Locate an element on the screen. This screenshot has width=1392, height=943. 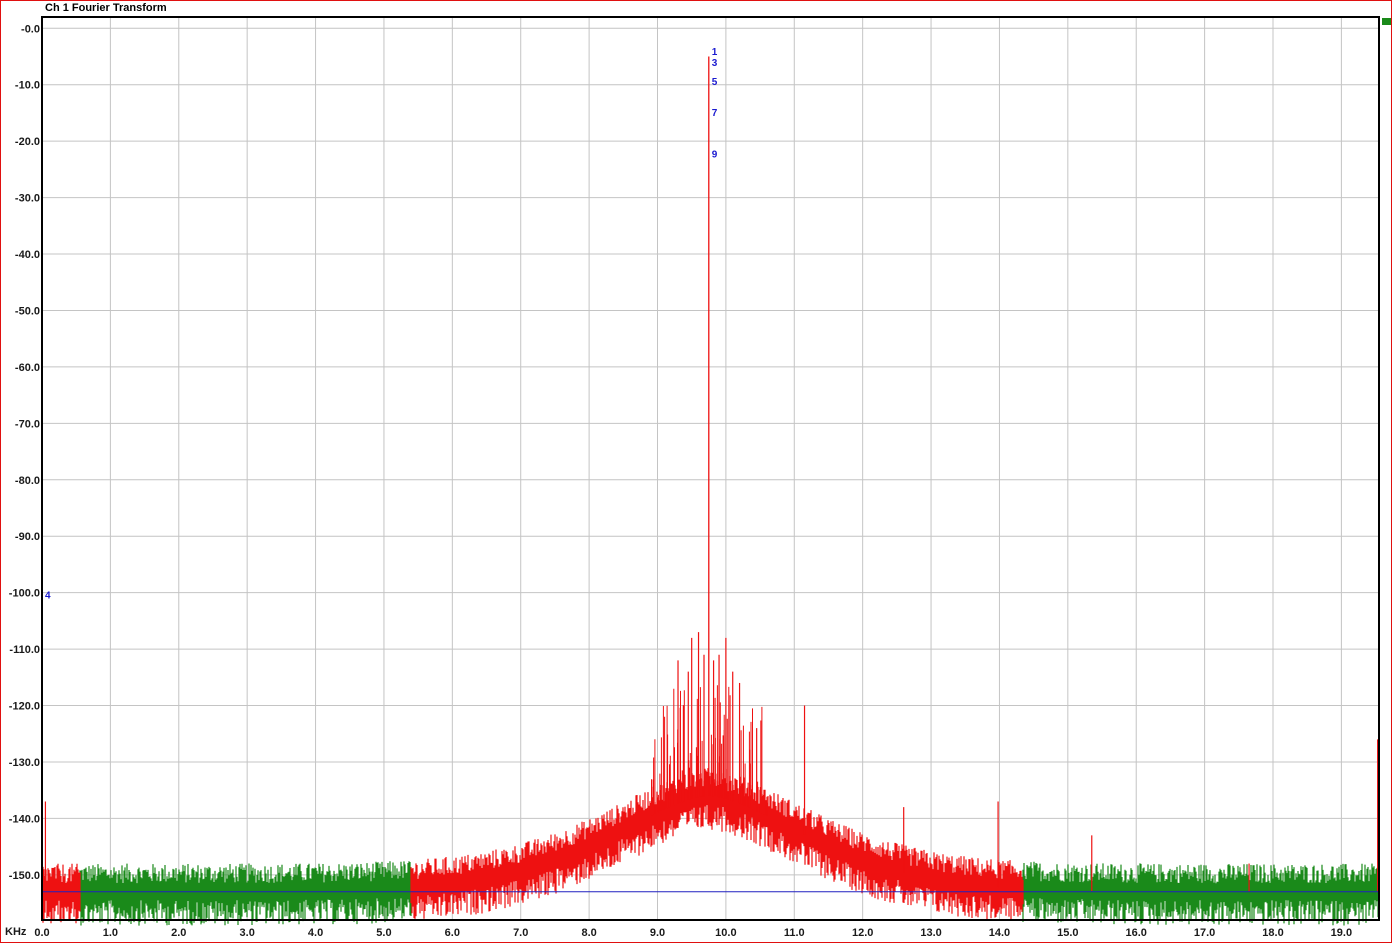
harmonic-marker-label: 3 is located at coordinates (715, 63).